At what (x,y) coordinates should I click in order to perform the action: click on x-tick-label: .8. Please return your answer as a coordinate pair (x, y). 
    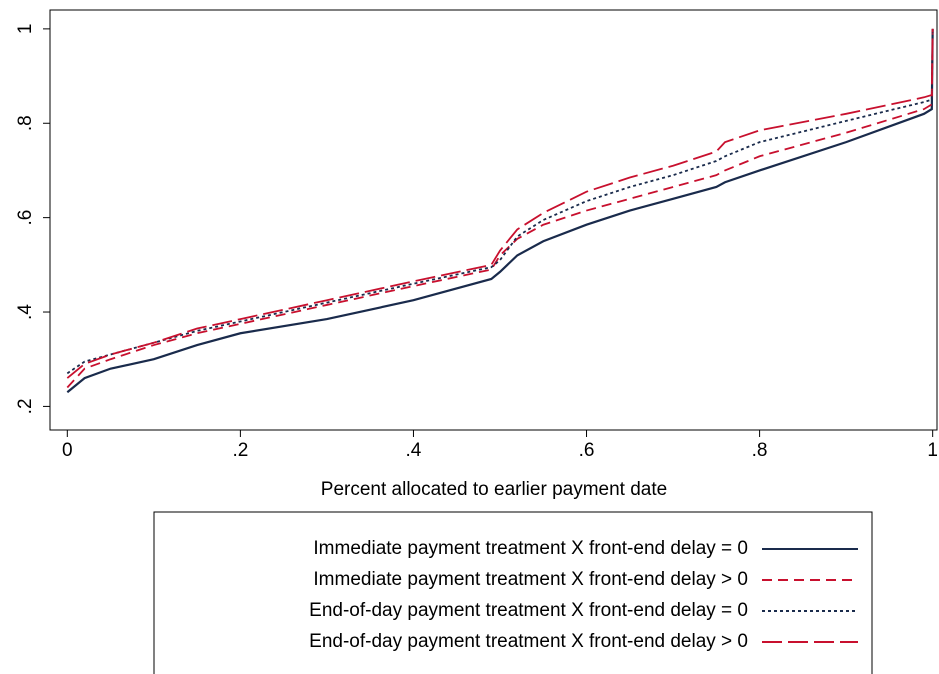
    Looking at the image, I should click on (760, 450).